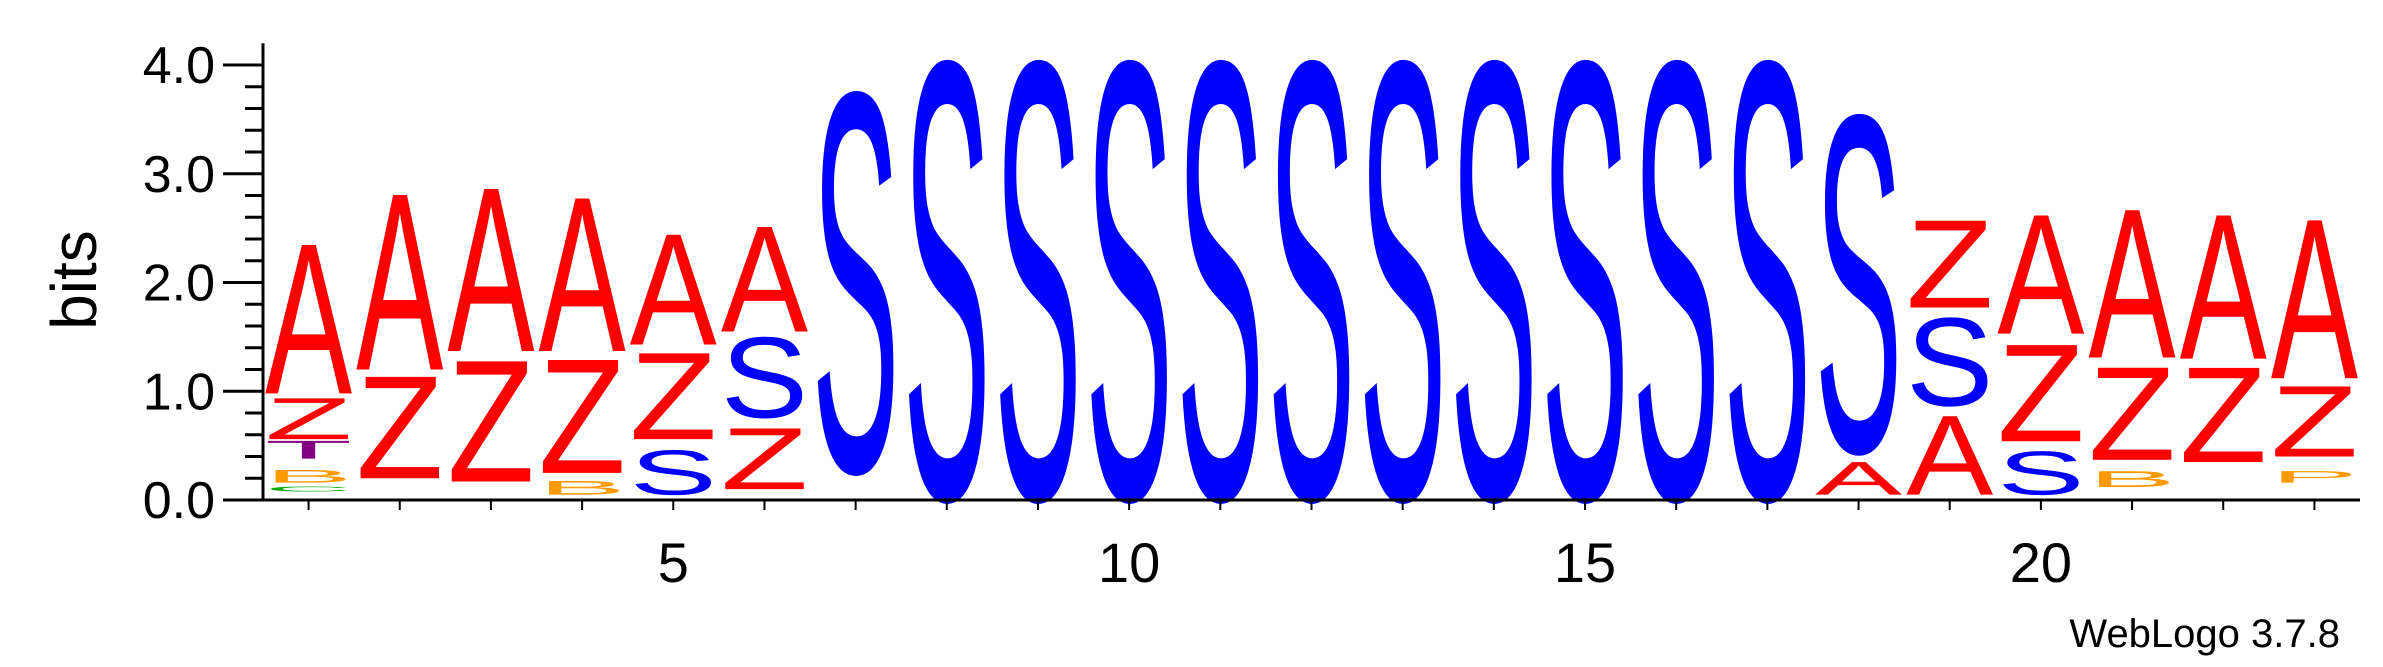 The width and height of the screenshot is (2383, 667). What do you see at coordinates (179, 392) in the screenshot?
I see `y-tick-label: 1.0` at bounding box center [179, 392].